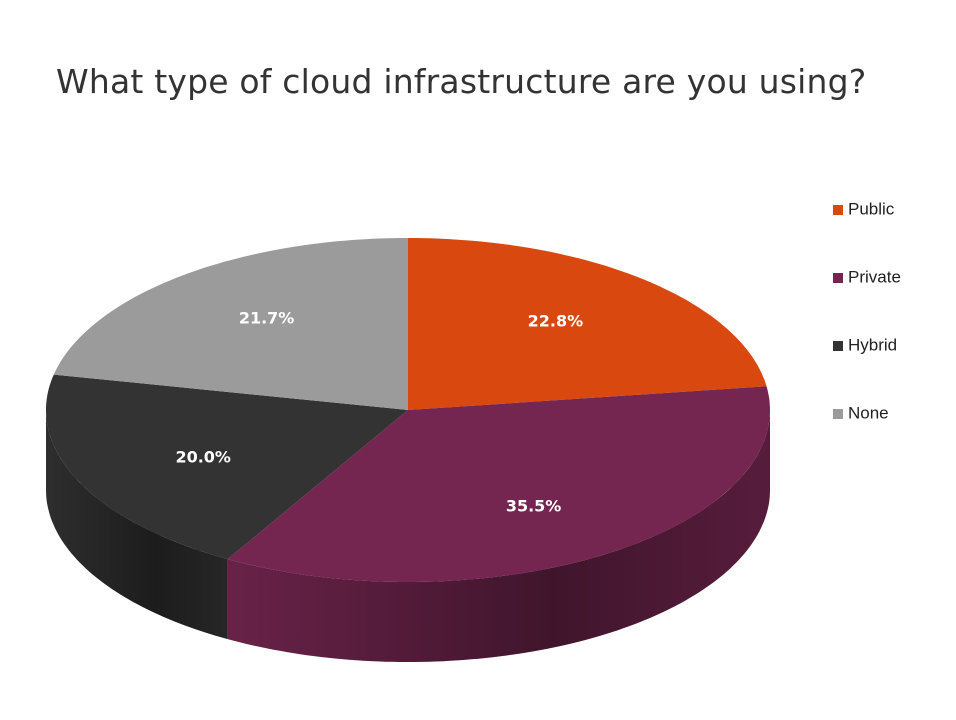 The image size is (956, 720). What do you see at coordinates (587, 324) in the screenshot?
I see `pie-slice-public` at bounding box center [587, 324].